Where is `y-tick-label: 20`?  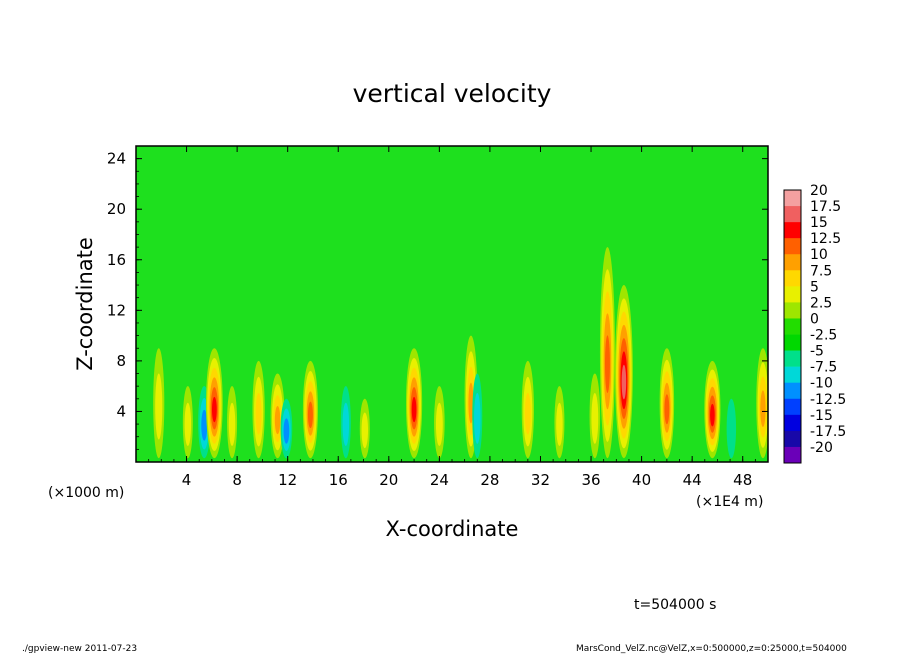 y-tick-label: 20 is located at coordinates (116, 209).